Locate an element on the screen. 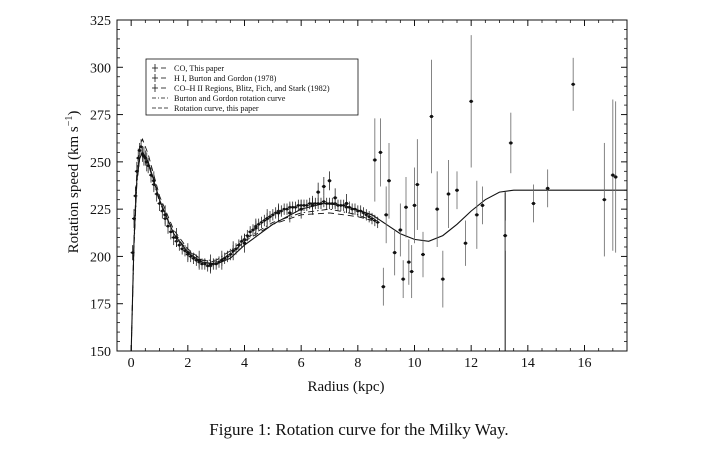  y-tick-label-325: 325 is located at coordinates (100, 21).